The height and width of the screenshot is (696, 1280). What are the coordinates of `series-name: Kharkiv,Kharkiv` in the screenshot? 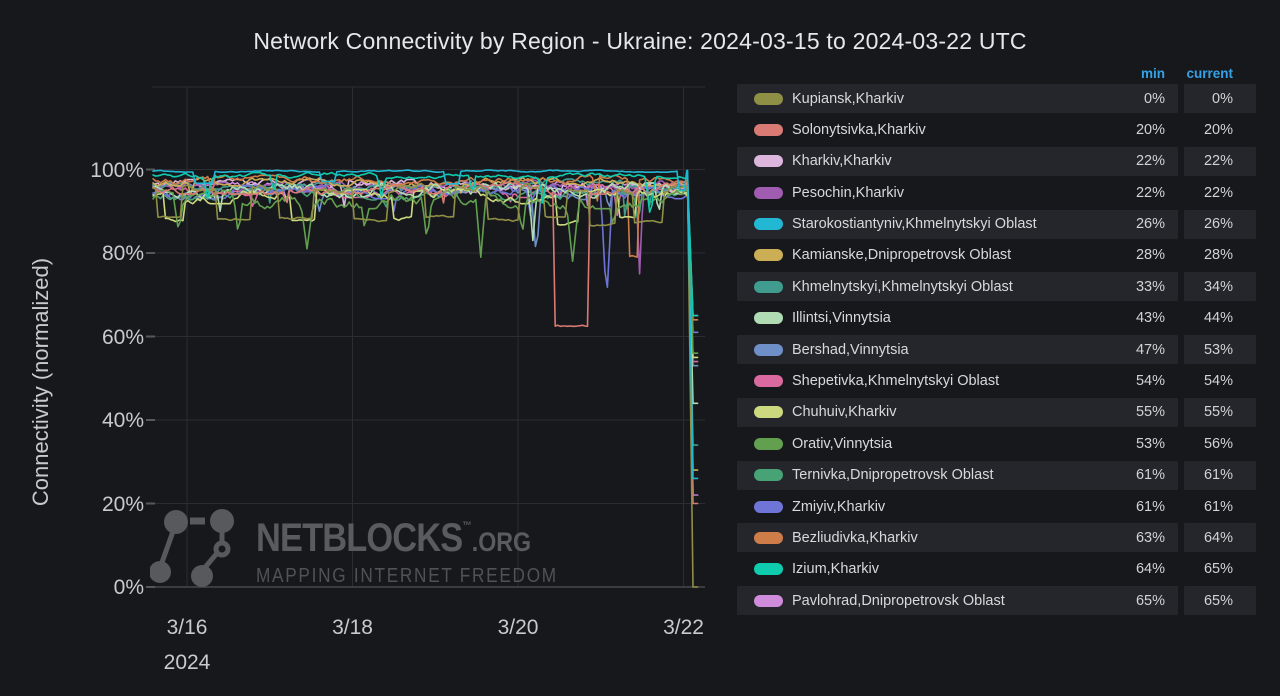 It's located at (842, 161).